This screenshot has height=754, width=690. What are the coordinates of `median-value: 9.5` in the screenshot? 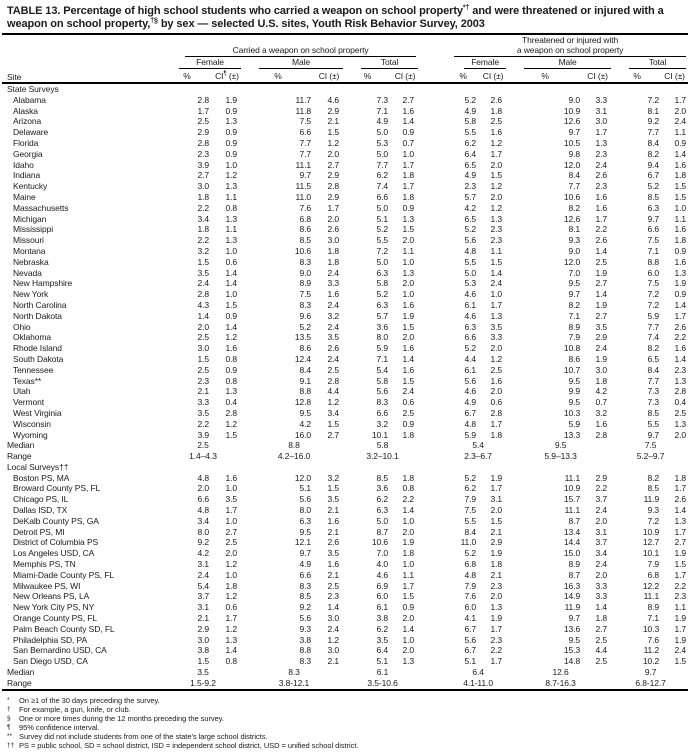 It's located at (560, 445).